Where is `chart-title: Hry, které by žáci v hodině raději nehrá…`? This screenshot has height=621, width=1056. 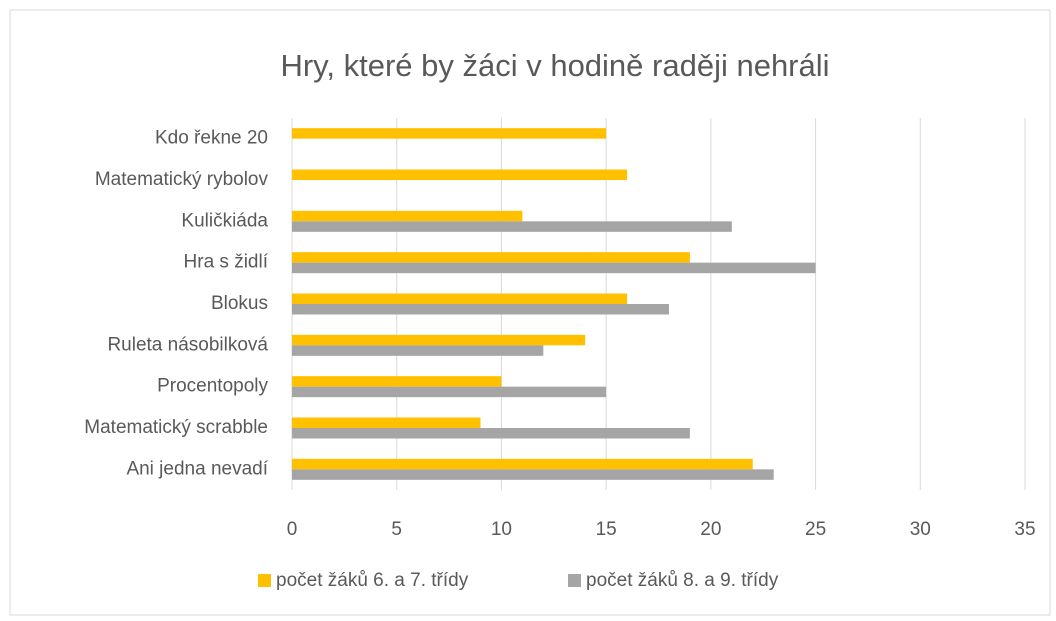 chart-title: Hry, které by žáci v hodině raději nehrá… is located at coordinates (554, 65).